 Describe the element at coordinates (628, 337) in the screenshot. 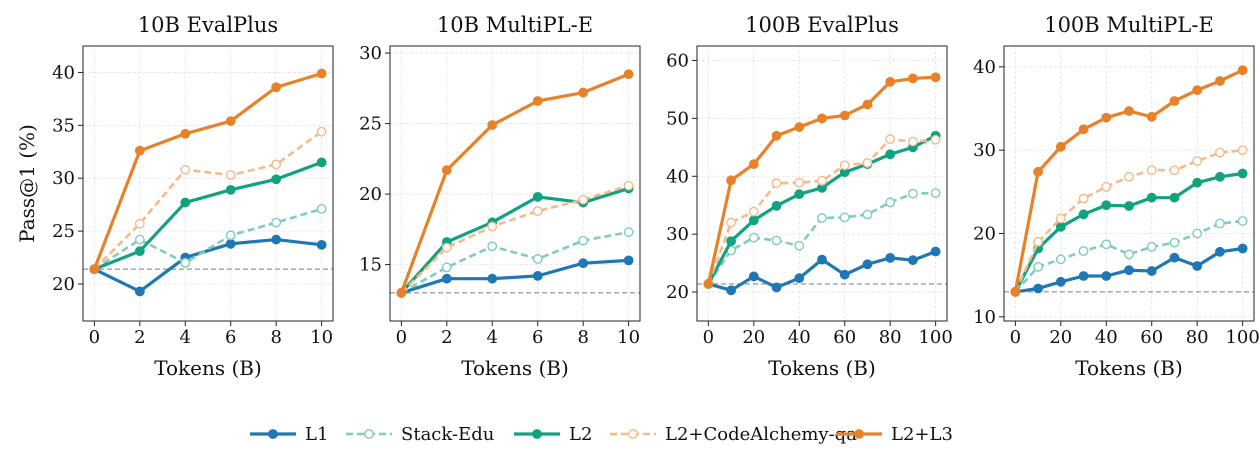

I see `x-tick-label: 10` at that location.